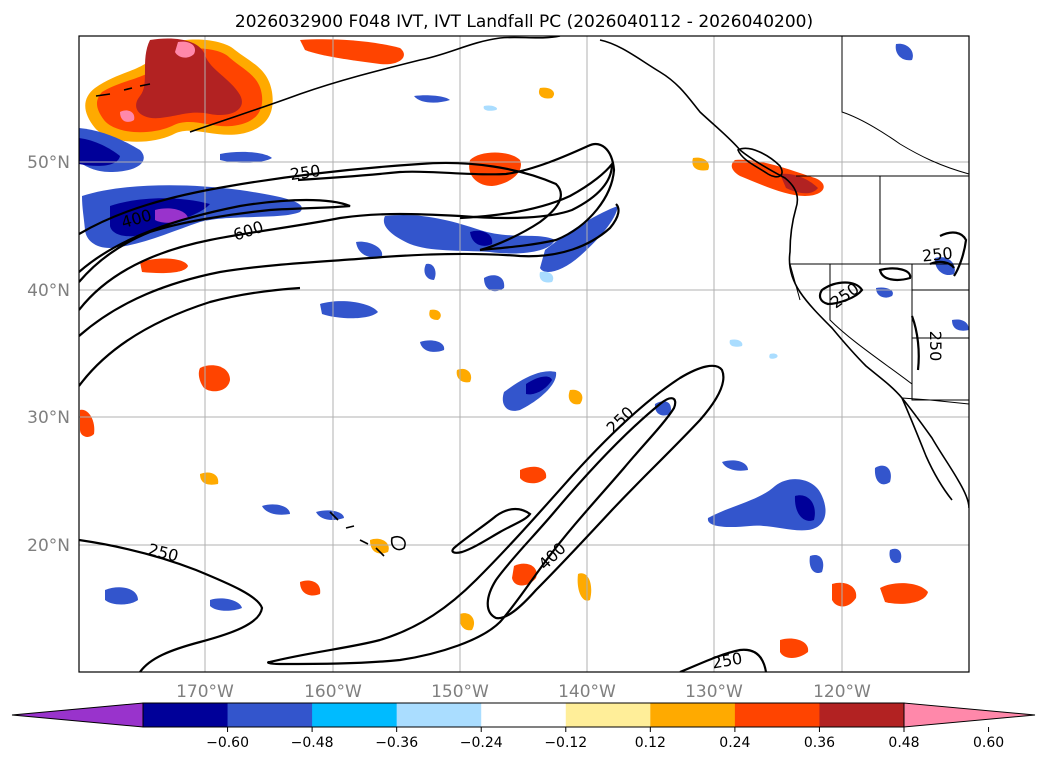 This screenshot has width=1047, height=765. Describe the element at coordinates (903, 743) in the screenshot. I see `colorbar-tick-label: 0.48` at that location.